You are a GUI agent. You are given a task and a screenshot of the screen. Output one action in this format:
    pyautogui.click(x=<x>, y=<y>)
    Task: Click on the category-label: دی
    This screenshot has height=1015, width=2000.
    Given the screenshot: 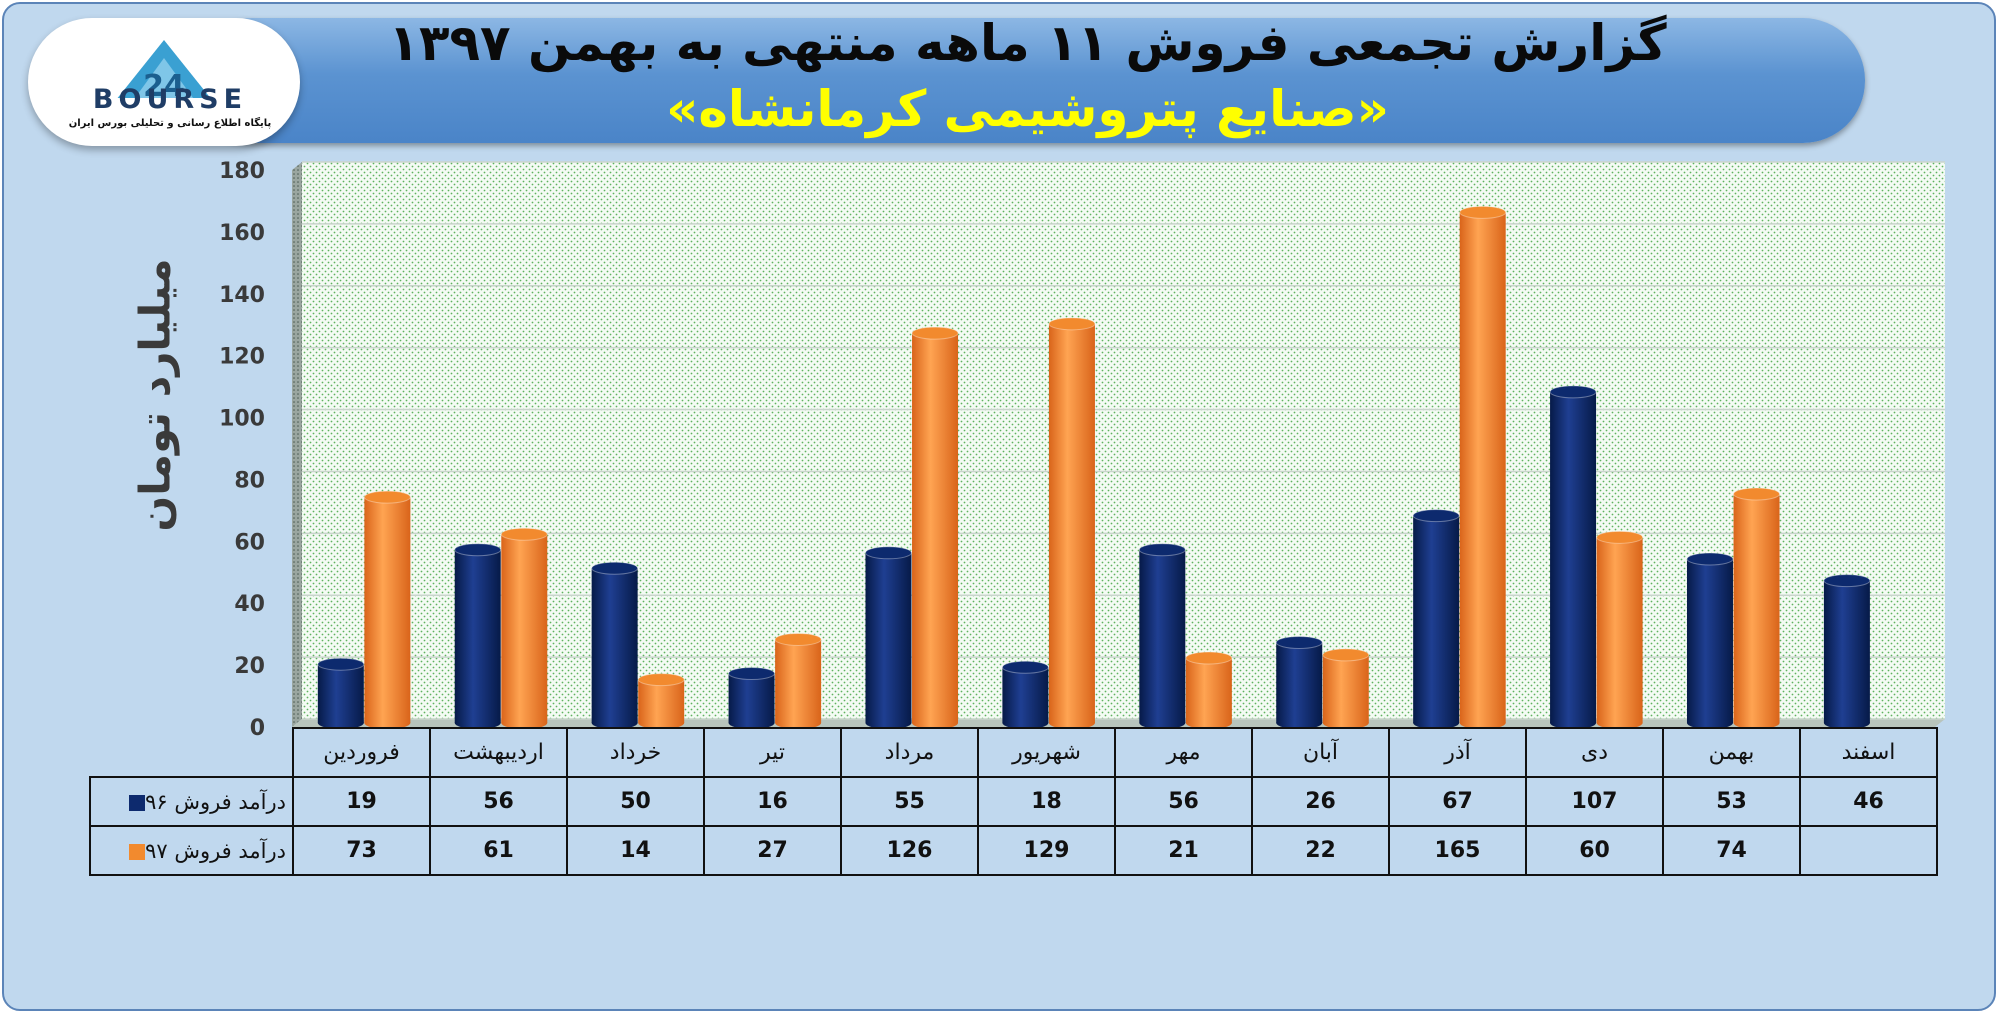 What is the action you would take?
    pyautogui.click(x=1594, y=752)
    